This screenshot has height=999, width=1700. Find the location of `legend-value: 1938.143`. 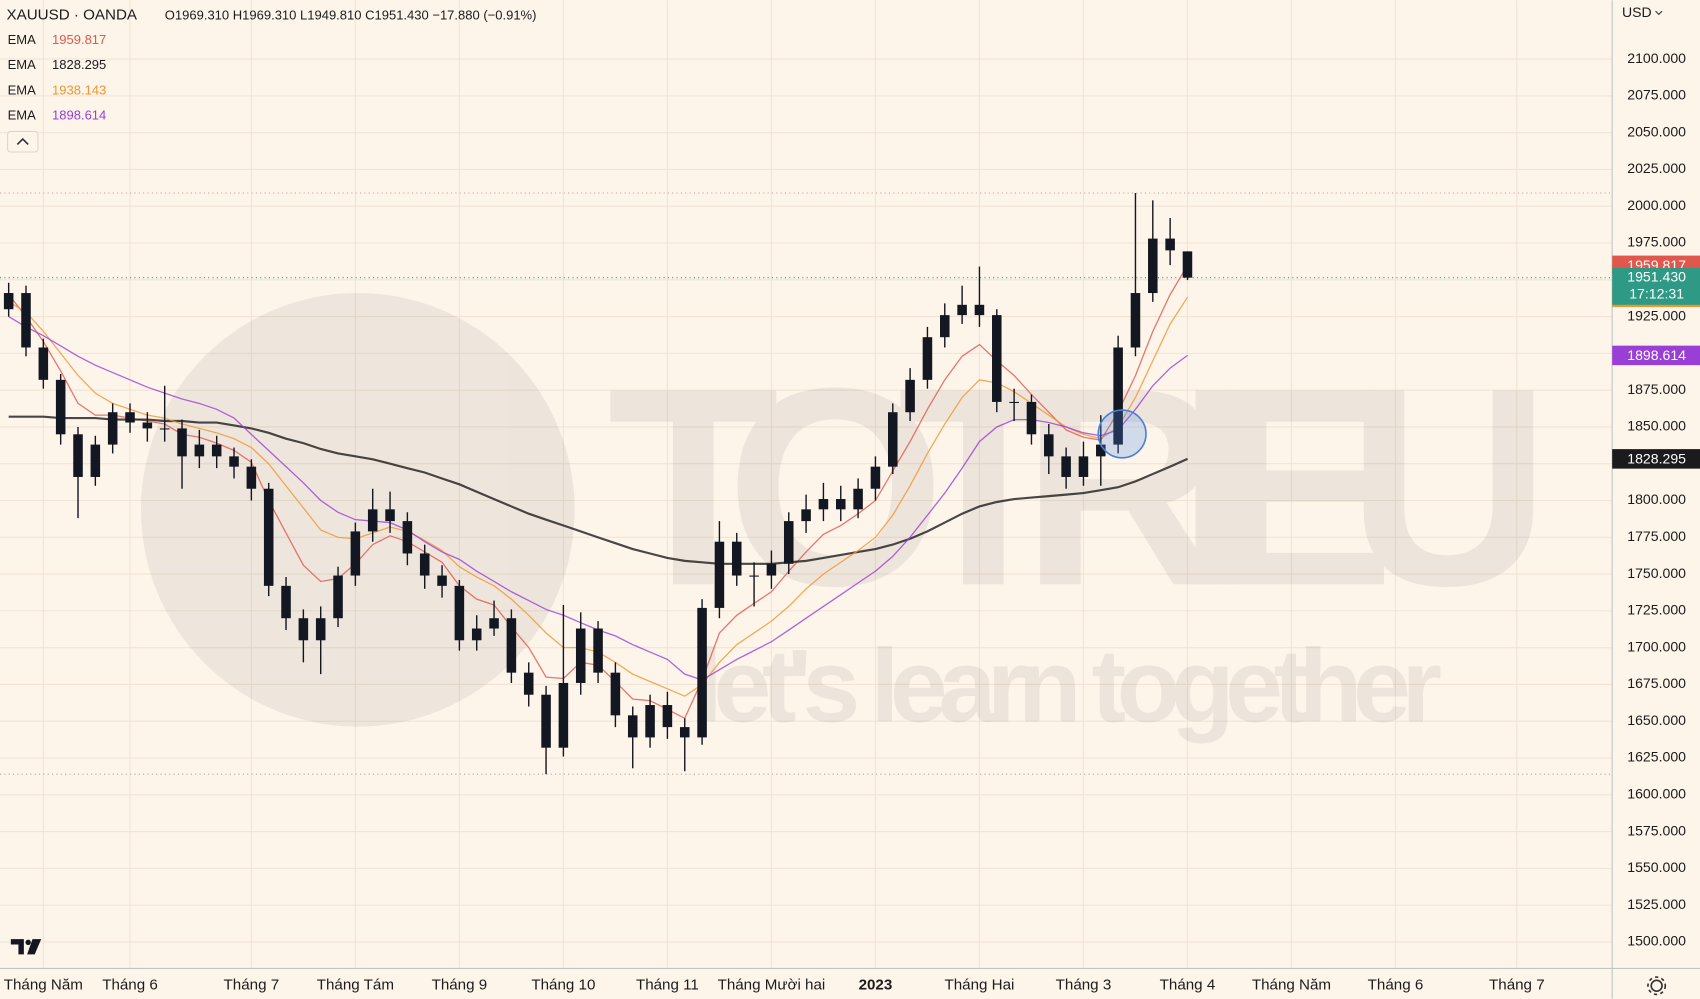

legend-value: 1938.143 is located at coordinates (79, 89).